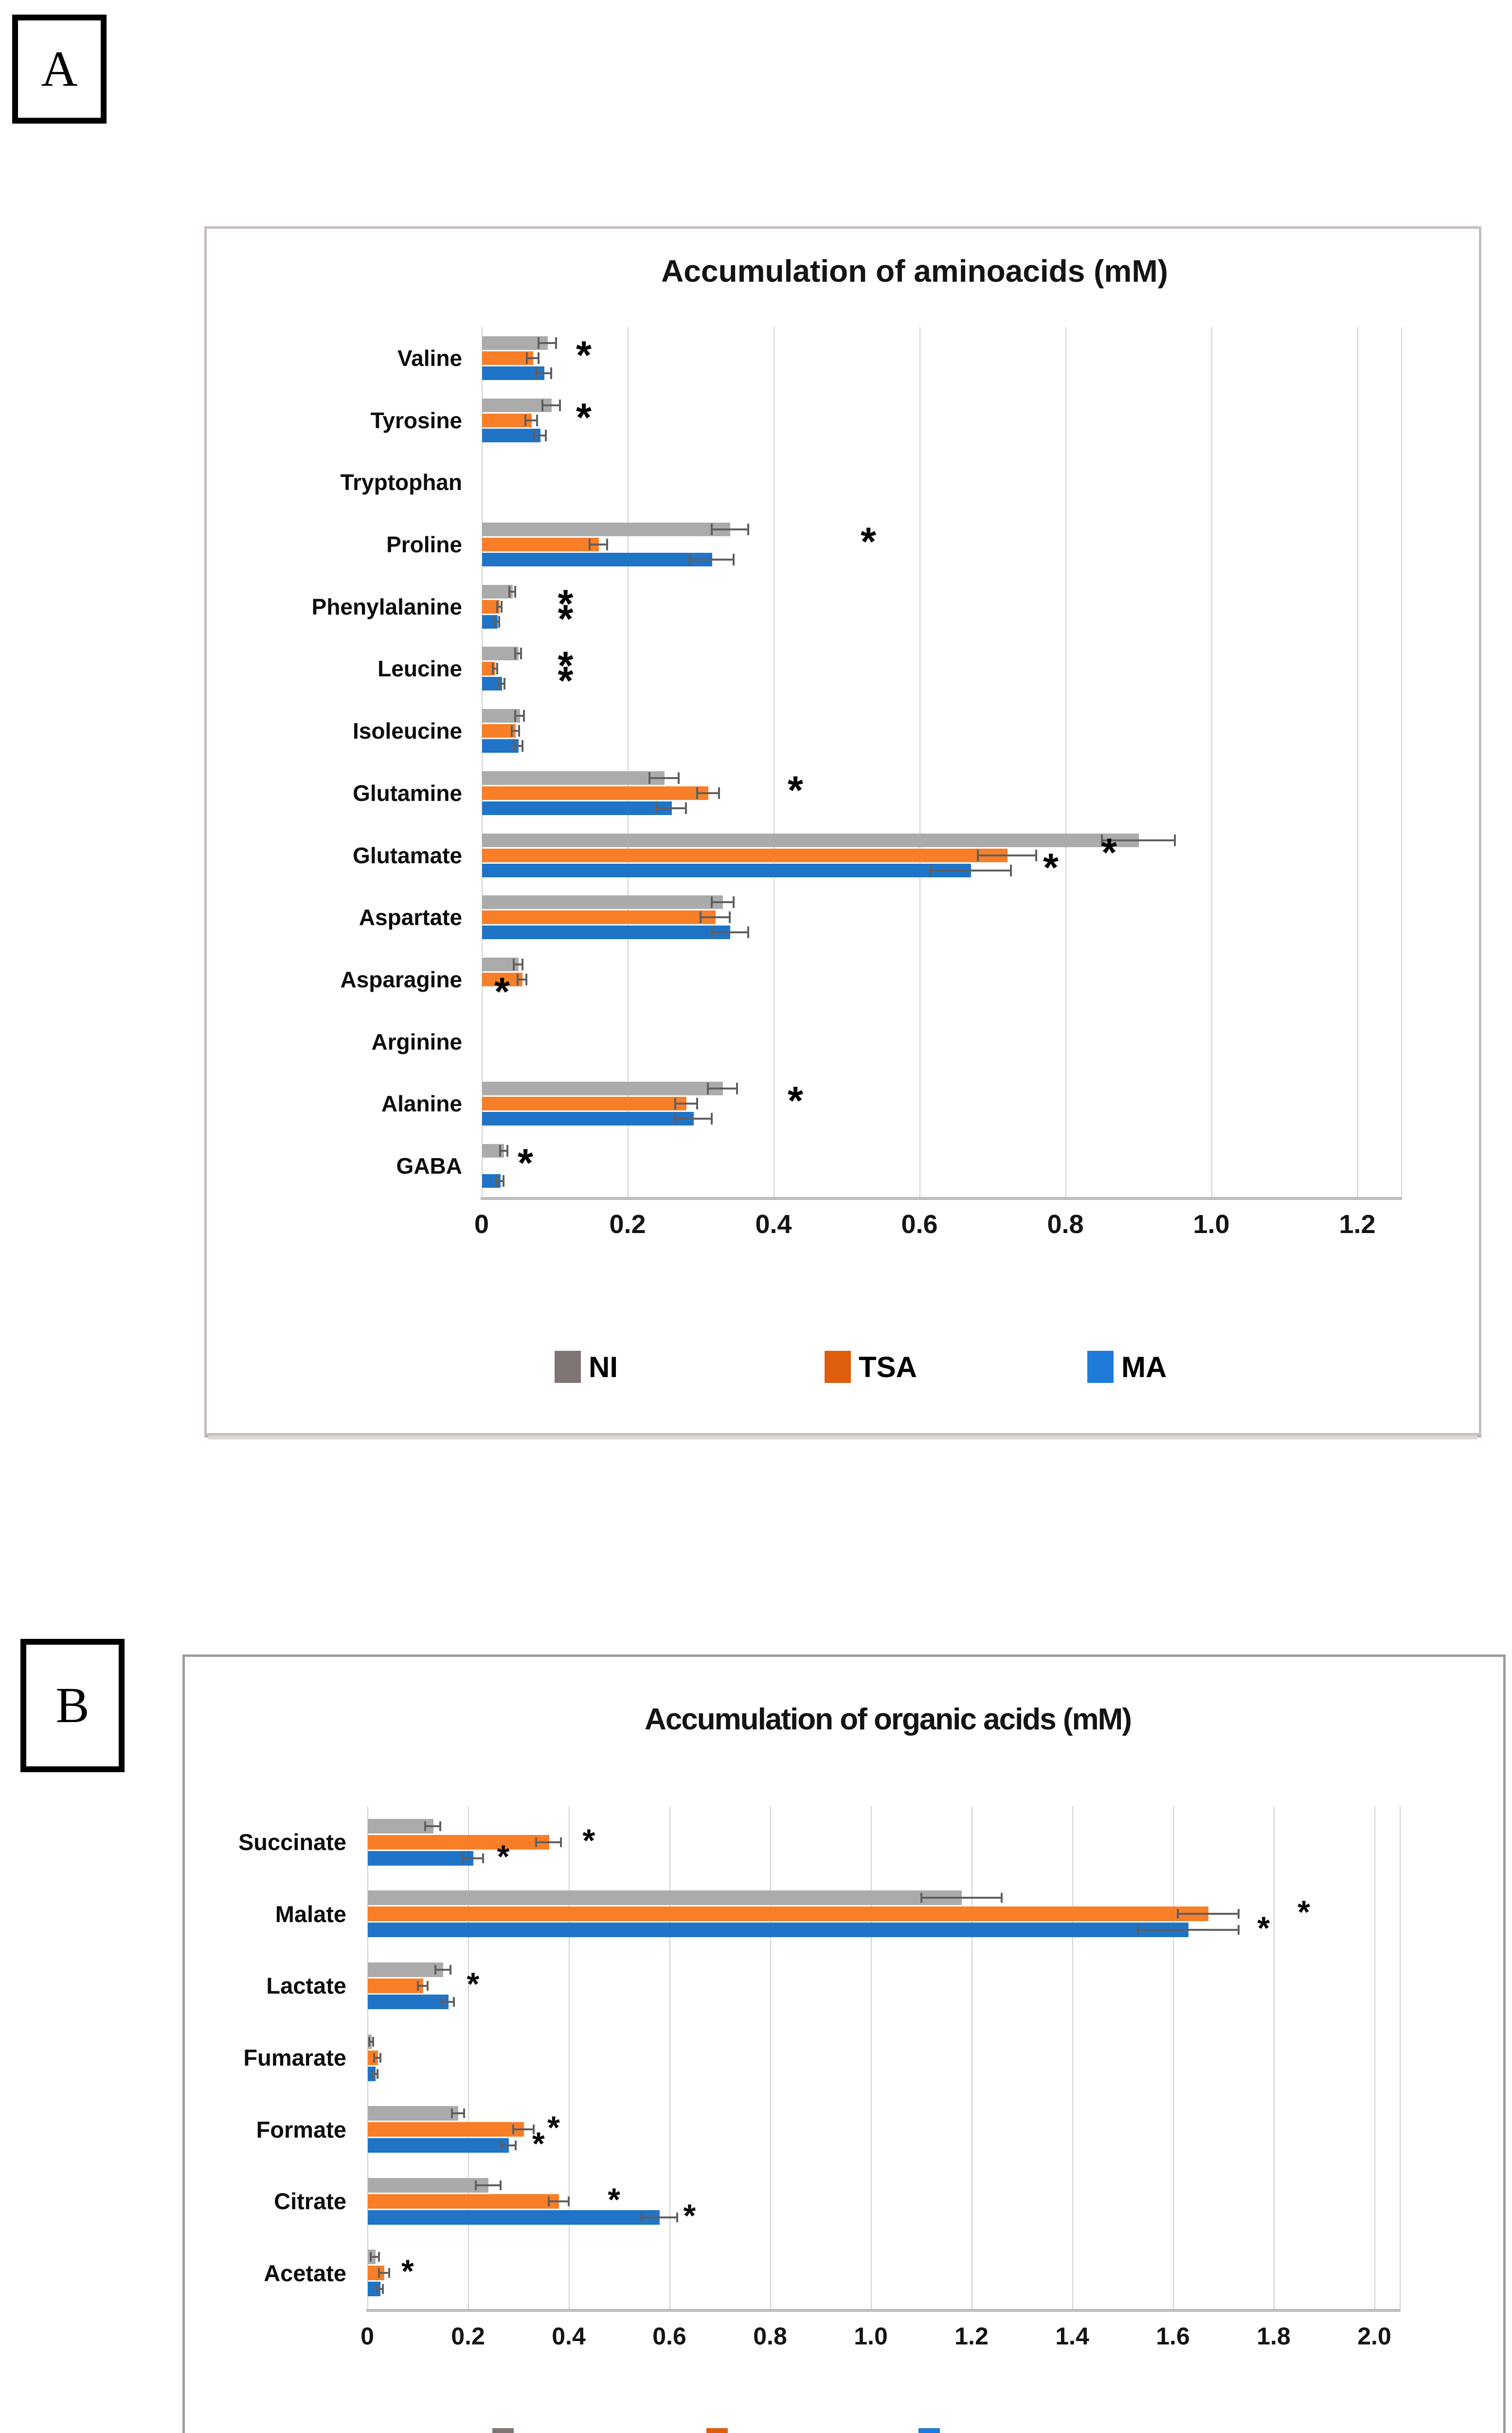  Describe the element at coordinates (59, 69) in the screenshot. I see `panel-a-letter: A` at that location.